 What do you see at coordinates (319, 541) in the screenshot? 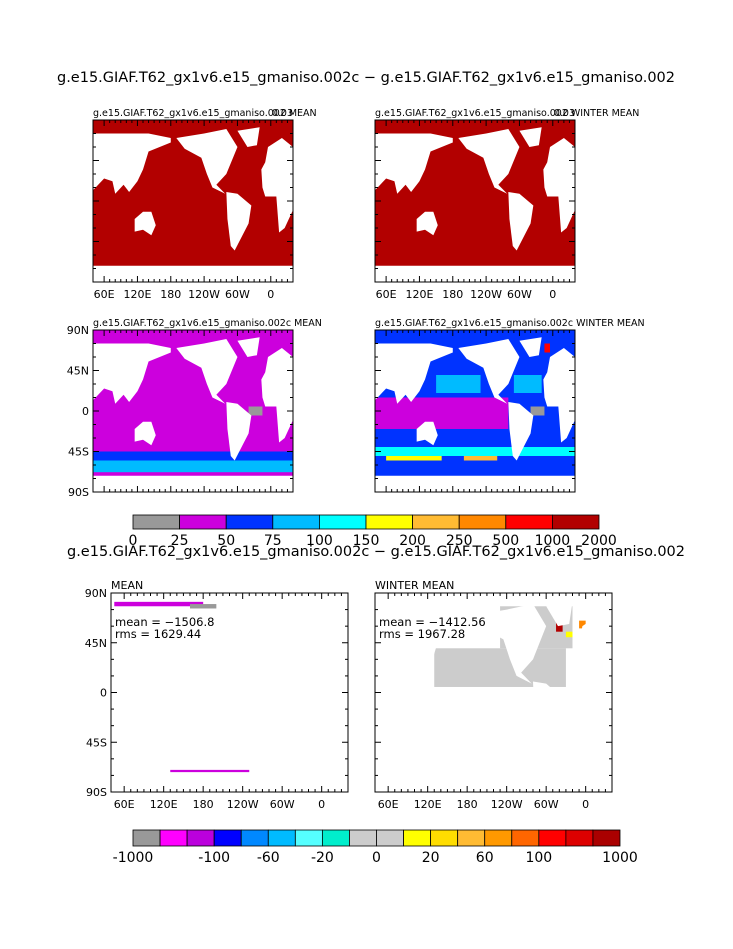
I see `colorbar-label: 100` at bounding box center [319, 541].